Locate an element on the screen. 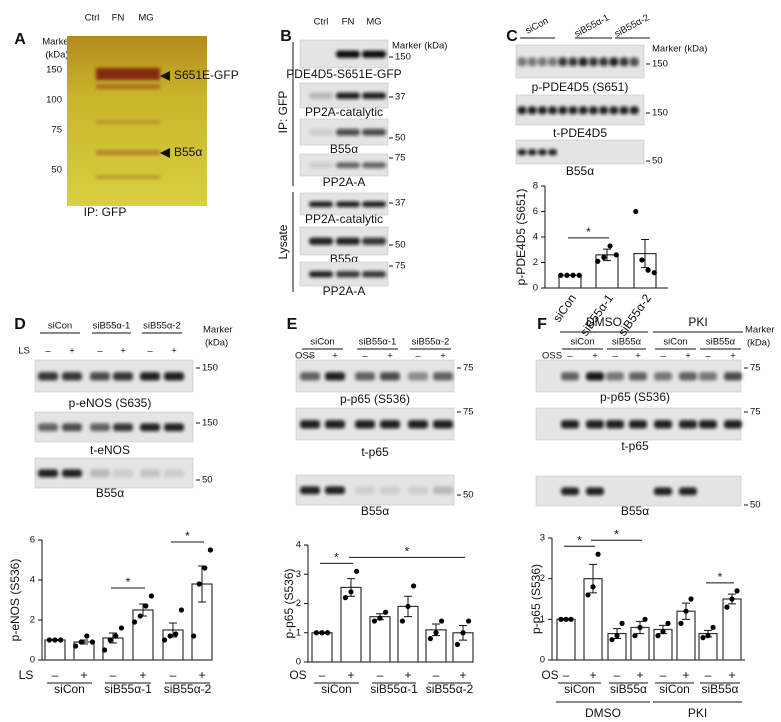 The image size is (781, 722). marker-label: 75 is located at coordinates (755, 368).